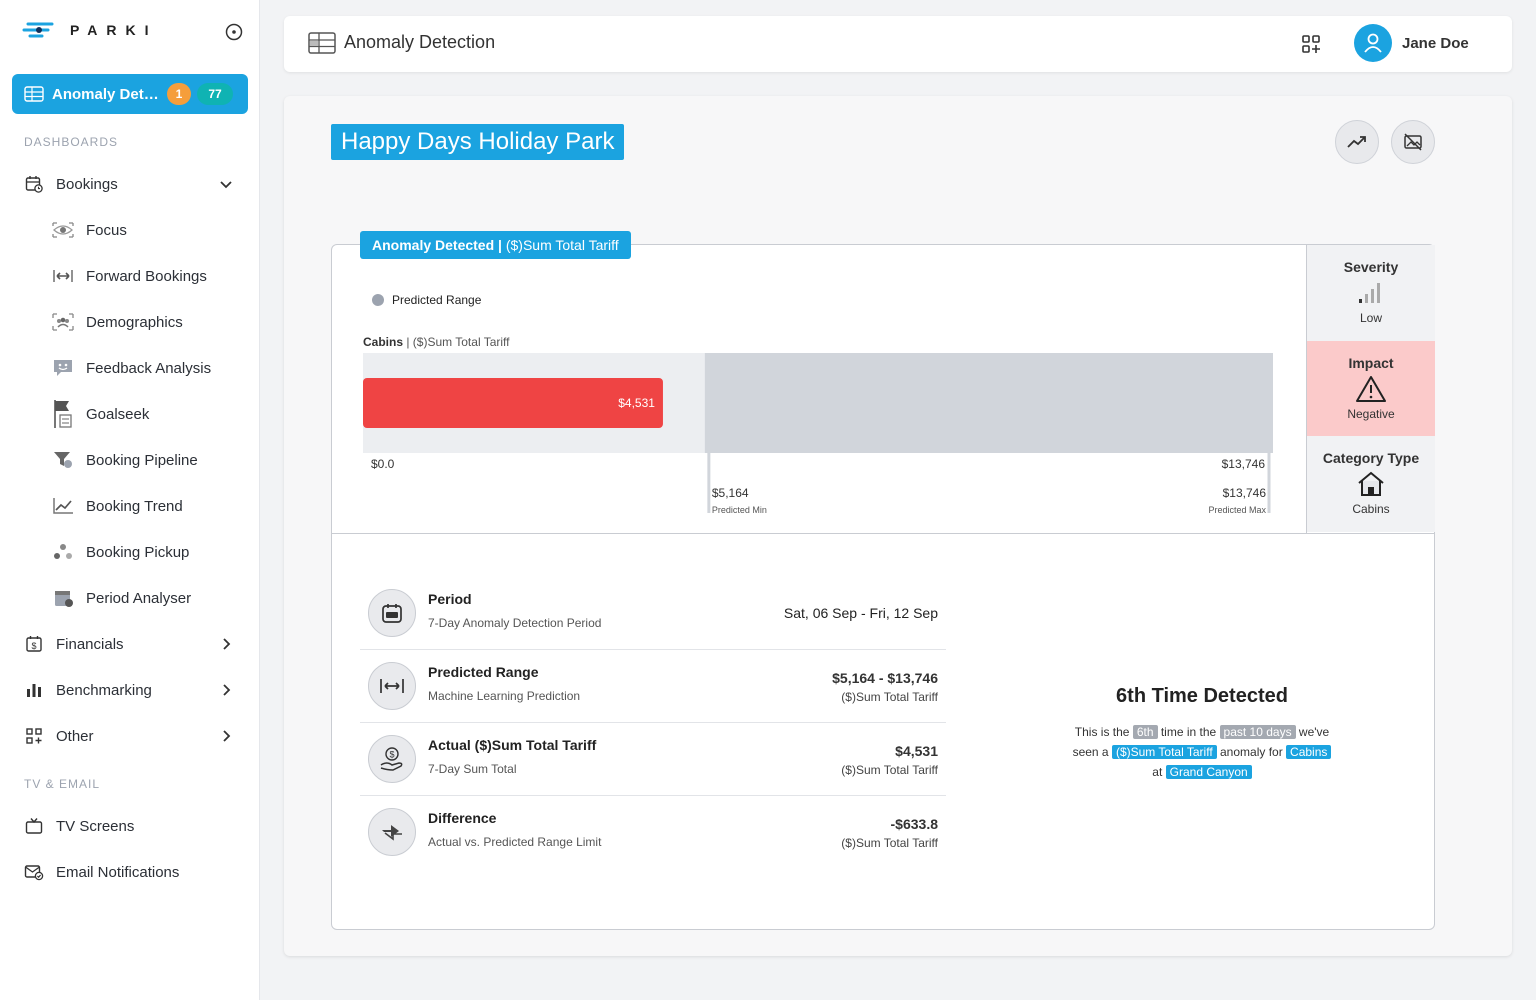 The width and height of the screenshot is (1536, 1000). I want to click on sidebar-subitem-demographics: Demographics, so click(117, 322).